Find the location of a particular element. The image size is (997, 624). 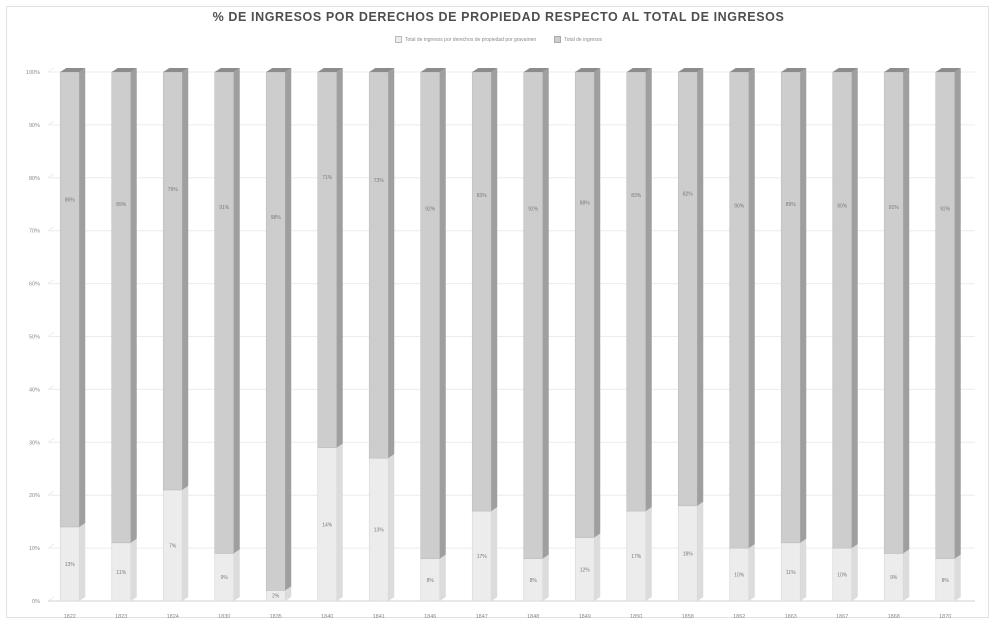

data-label-bottom: 14% is located at coordinates (327, 525).